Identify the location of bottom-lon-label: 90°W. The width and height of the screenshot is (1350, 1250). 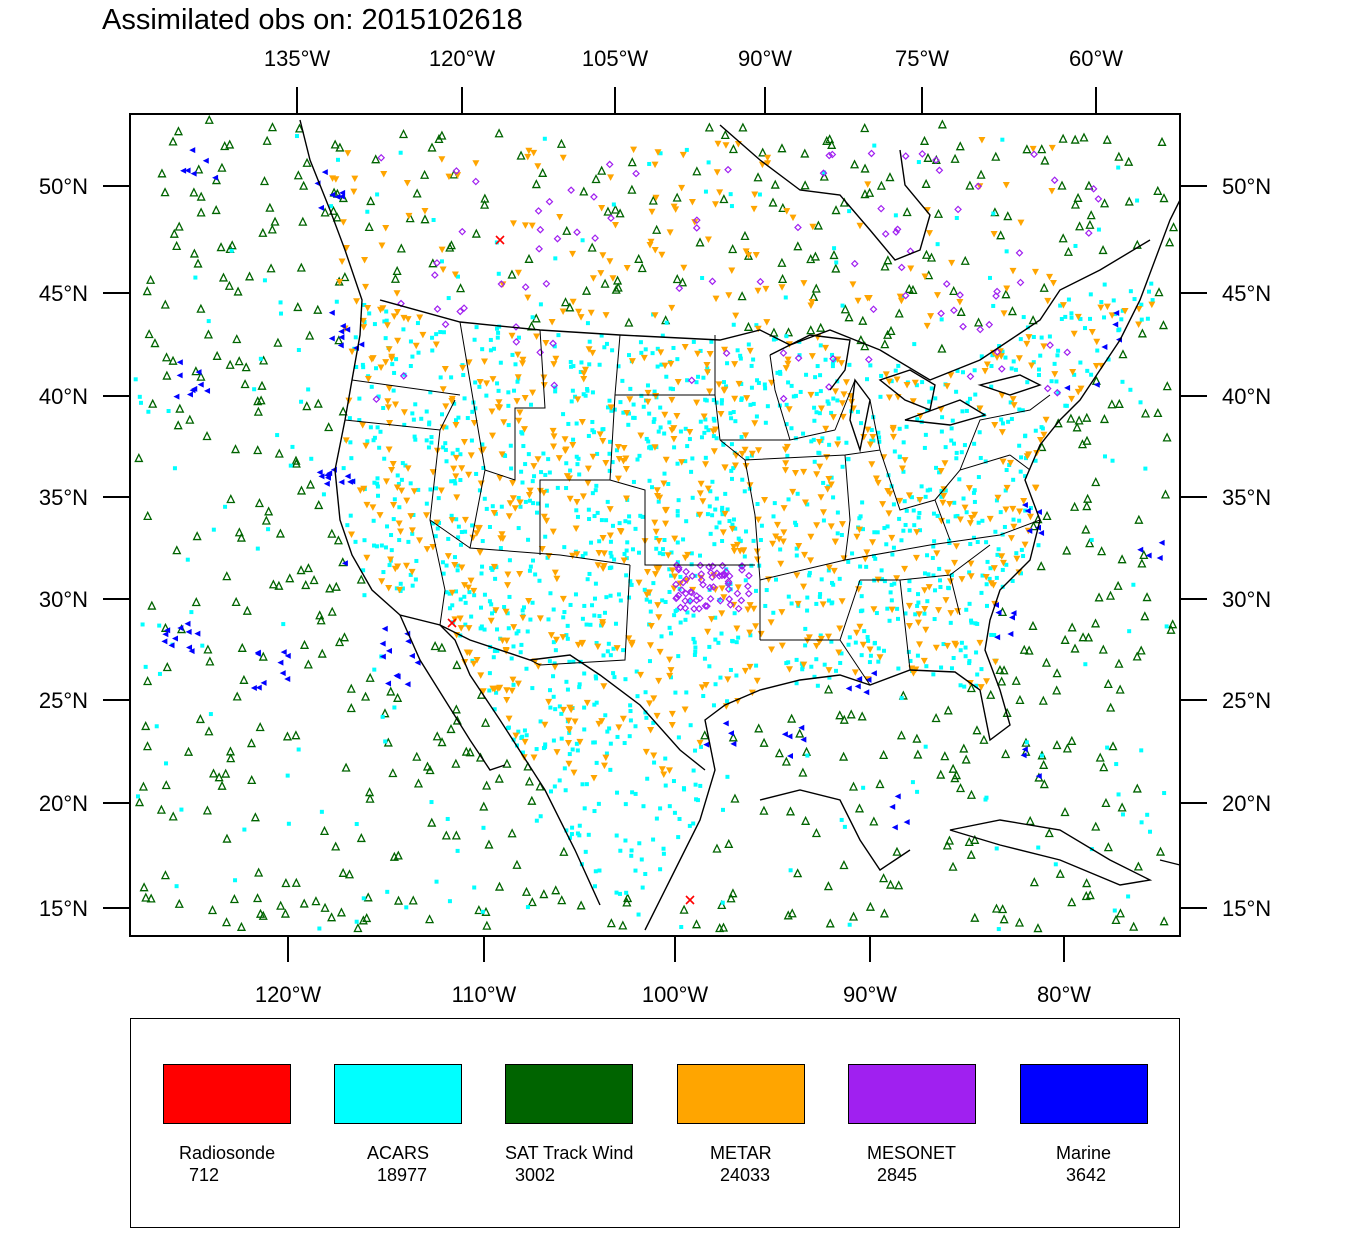
(870, 994).